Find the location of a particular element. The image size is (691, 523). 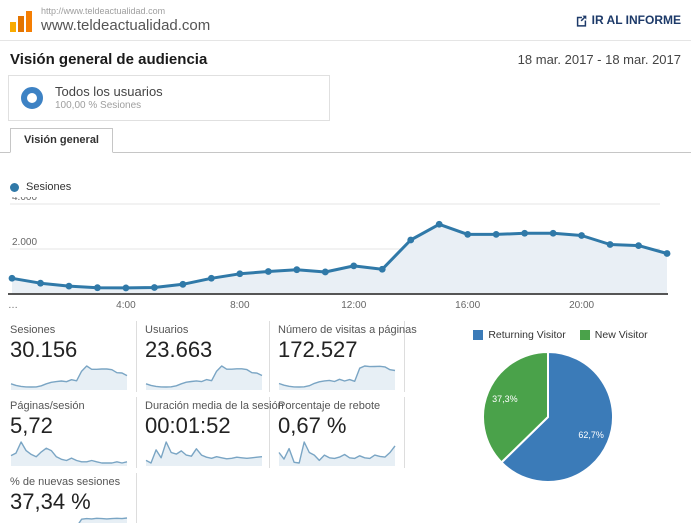

metric-value: 37,34 % is located at coordinates (50, 501).